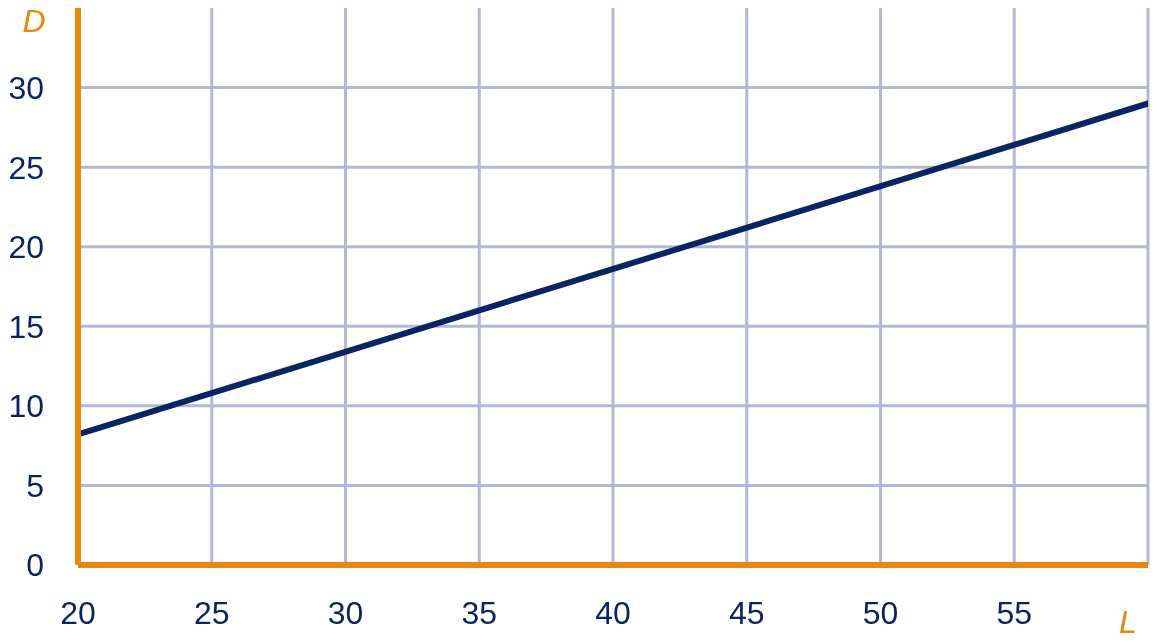 Image resolution: width=1157 pixels, height=643 pixels. What do you see at coordinates (479, 612) in the screenshot?
I see `x-tick-label: 35` at bounding box center [479, 612].